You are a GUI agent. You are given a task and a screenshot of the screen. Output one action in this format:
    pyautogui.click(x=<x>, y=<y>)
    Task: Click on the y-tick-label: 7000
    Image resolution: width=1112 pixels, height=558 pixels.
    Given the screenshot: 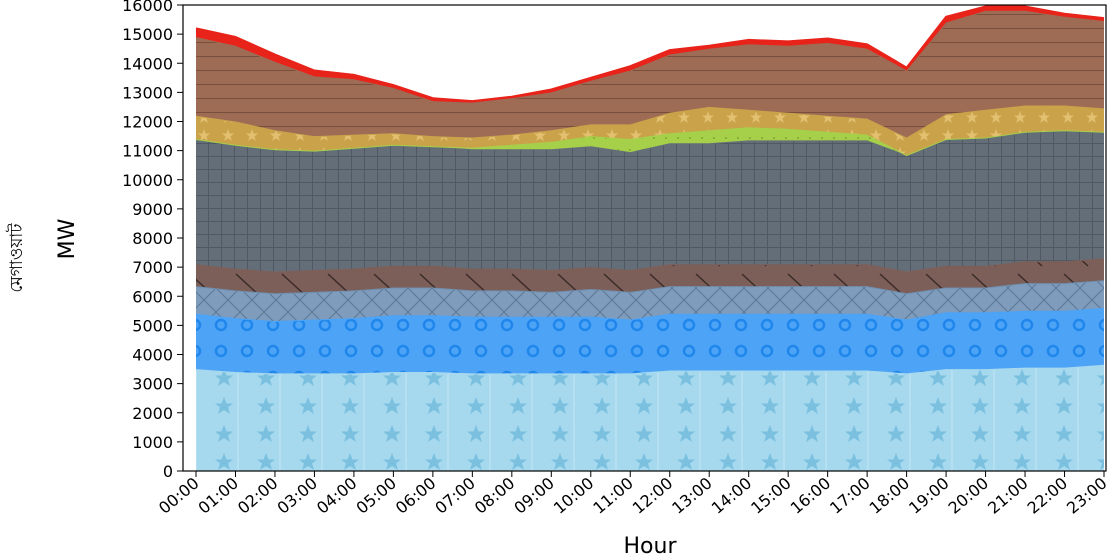 What is the action you would take?
    pyautogui.click(x=152, y=267)
    